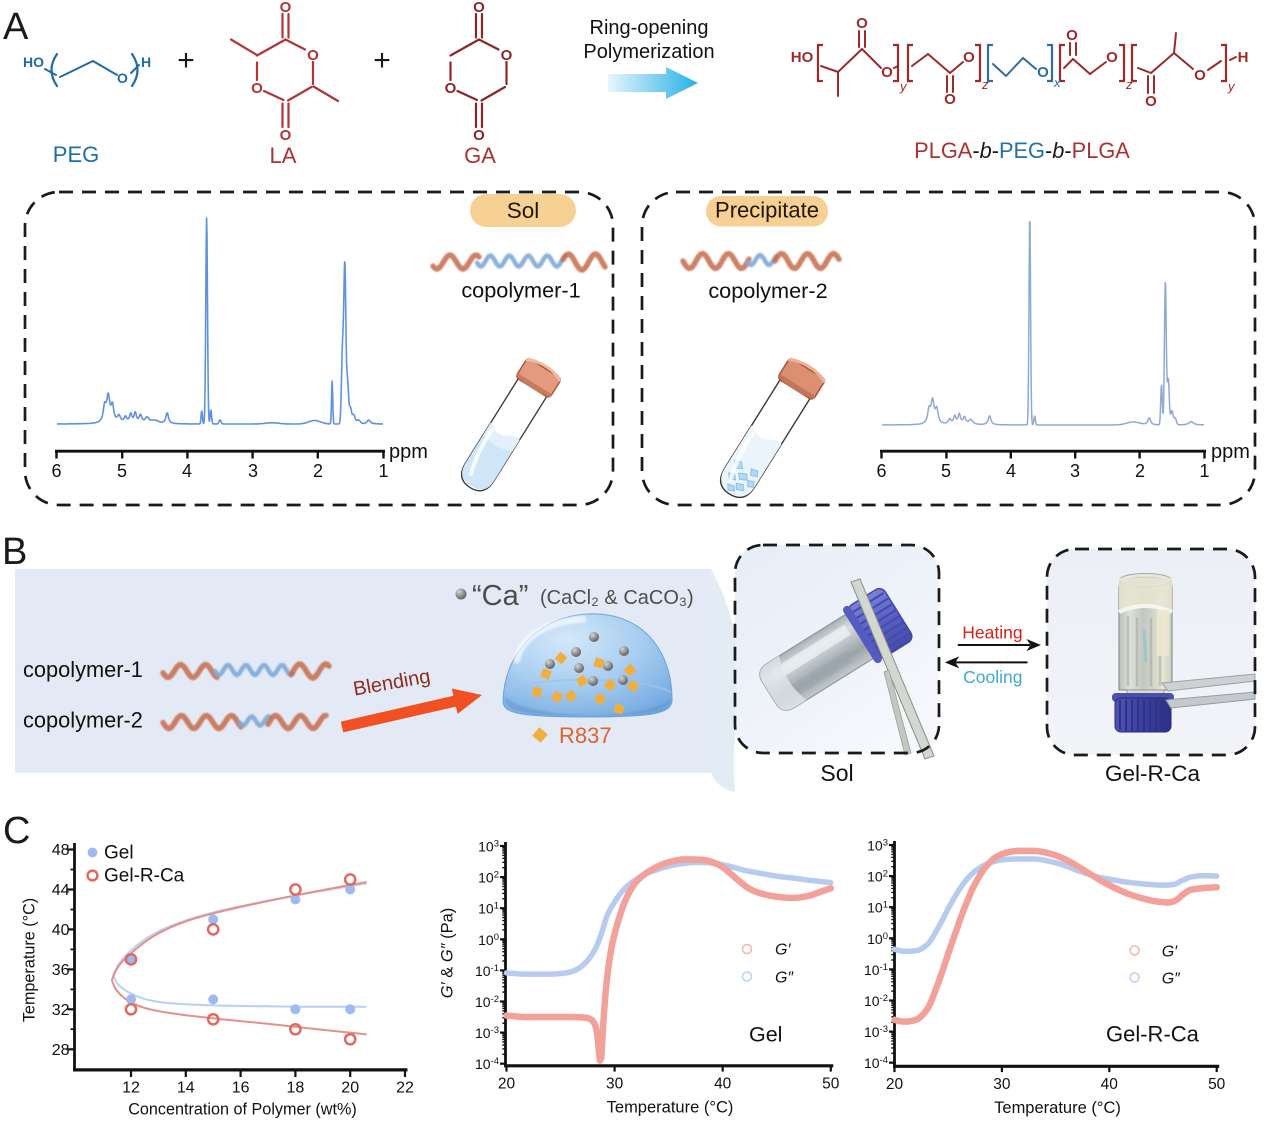 This screenshot has height=1136, width=1270. I want to click on svg-text: copolymer-2, so click(83, 720).